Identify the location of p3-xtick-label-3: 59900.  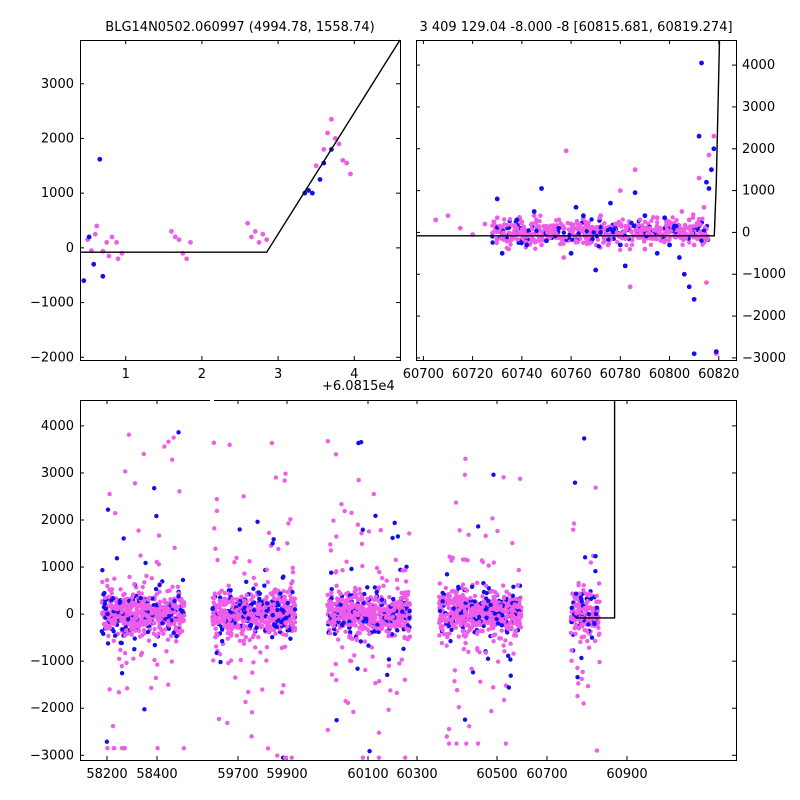
(286, 774).